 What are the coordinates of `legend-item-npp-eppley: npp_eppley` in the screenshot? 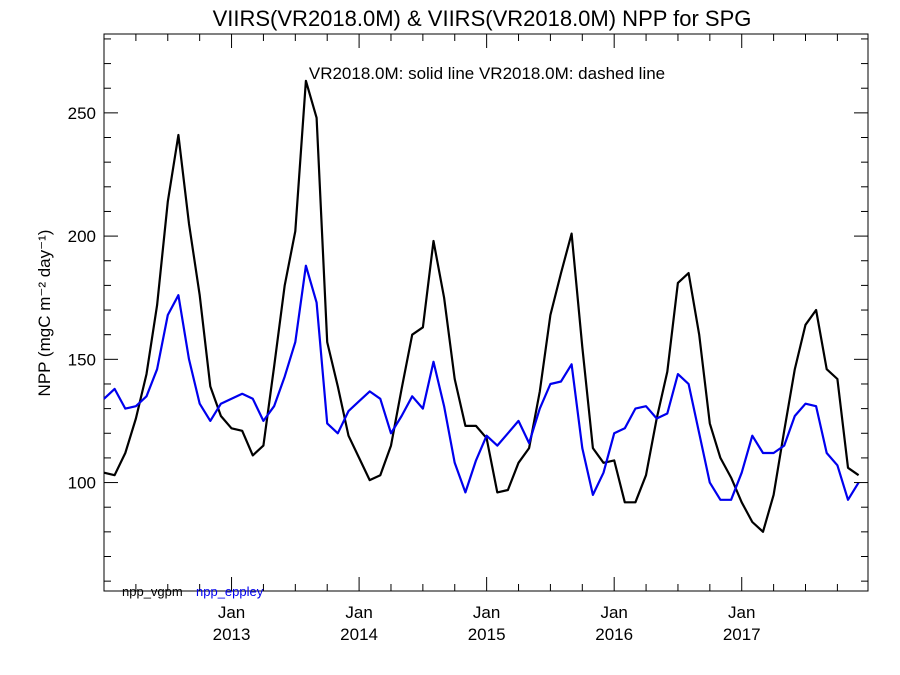 It's located at (230, 591).